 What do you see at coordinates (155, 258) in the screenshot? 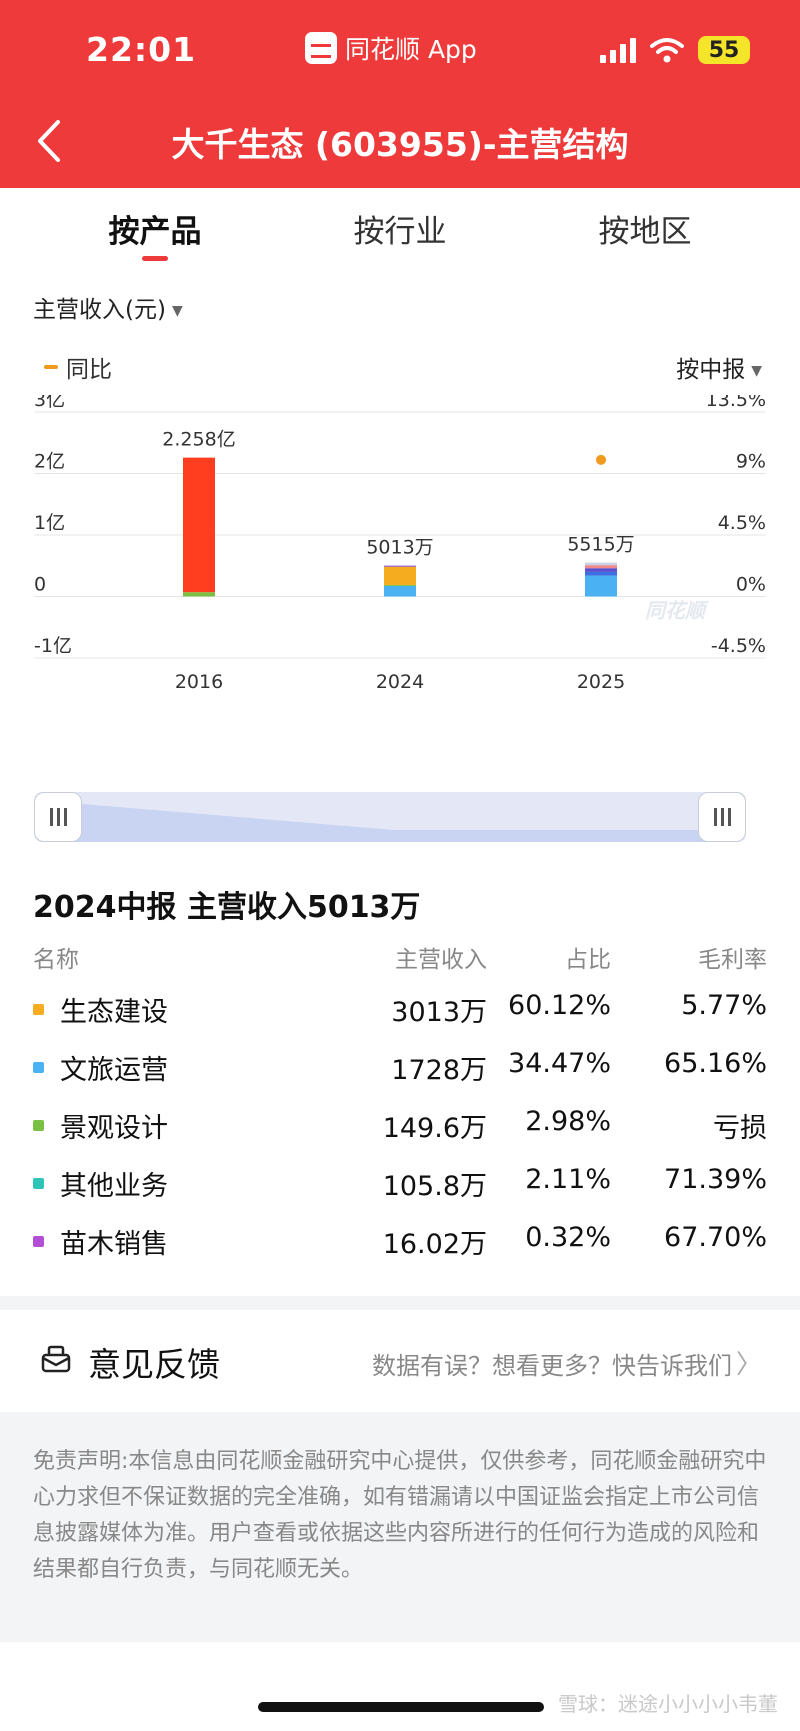
I see `active-tab-indicator` at bounding box center [155, 258].